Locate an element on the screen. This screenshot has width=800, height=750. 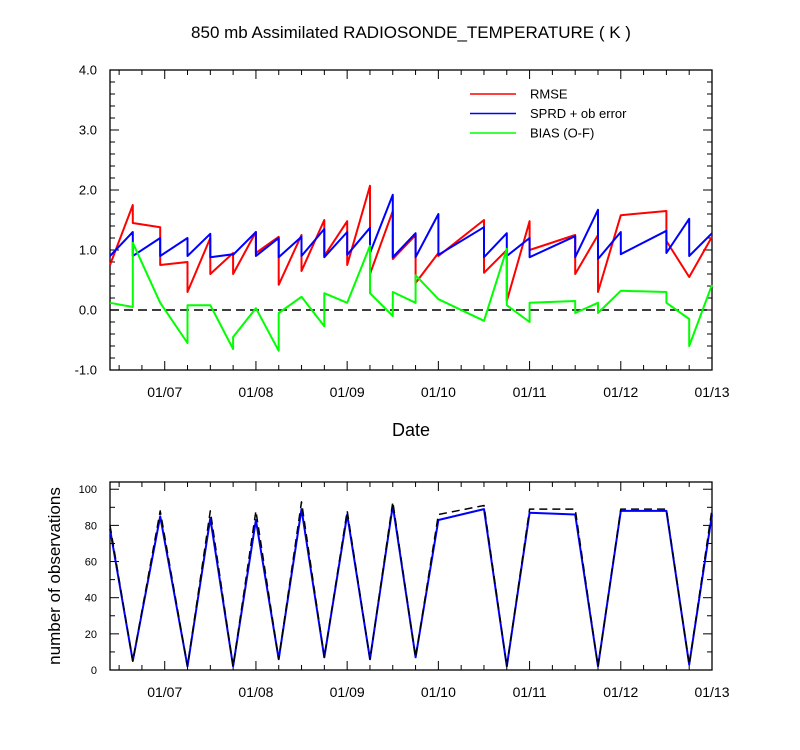
y-tick-label: 0 is located at coordinates (94, 671).